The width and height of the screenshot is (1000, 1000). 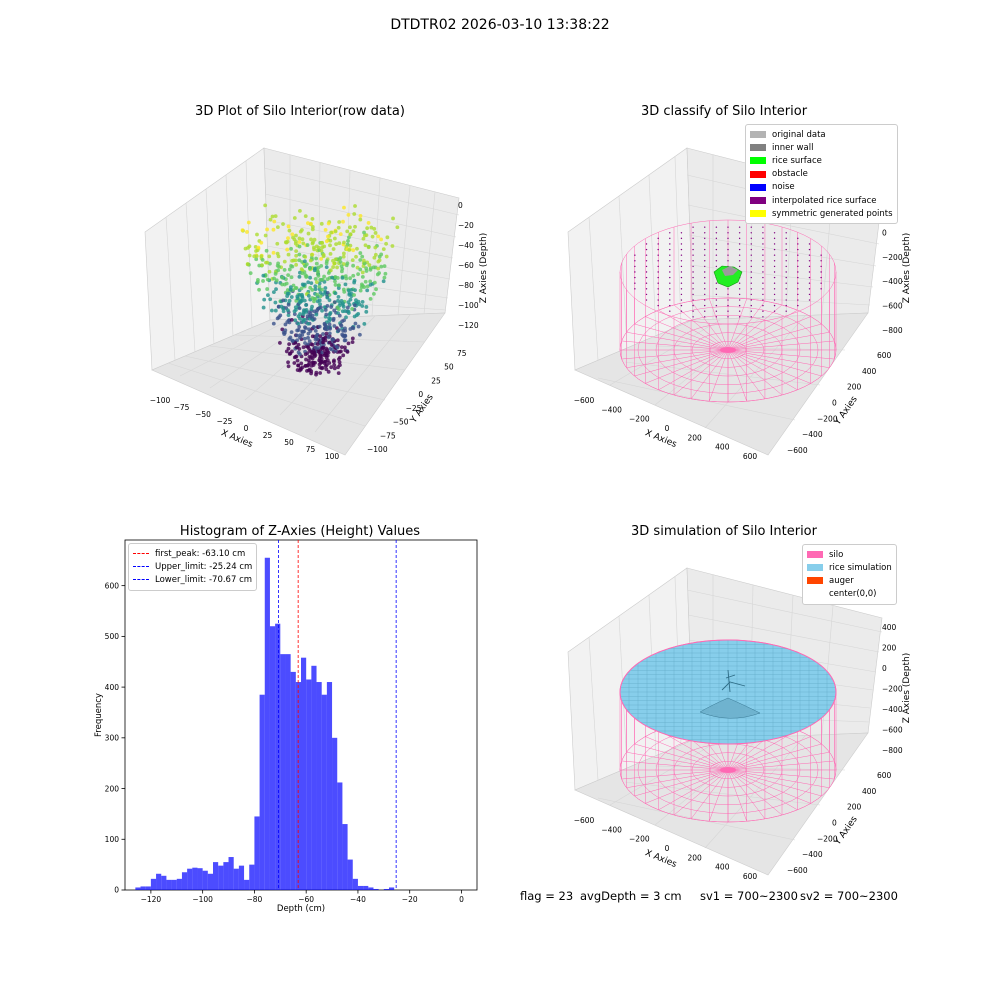 What do you see at coordinates (730, 708) in the screenshot?
I see `rice-cone-depression` at bounding box center [730, 708].